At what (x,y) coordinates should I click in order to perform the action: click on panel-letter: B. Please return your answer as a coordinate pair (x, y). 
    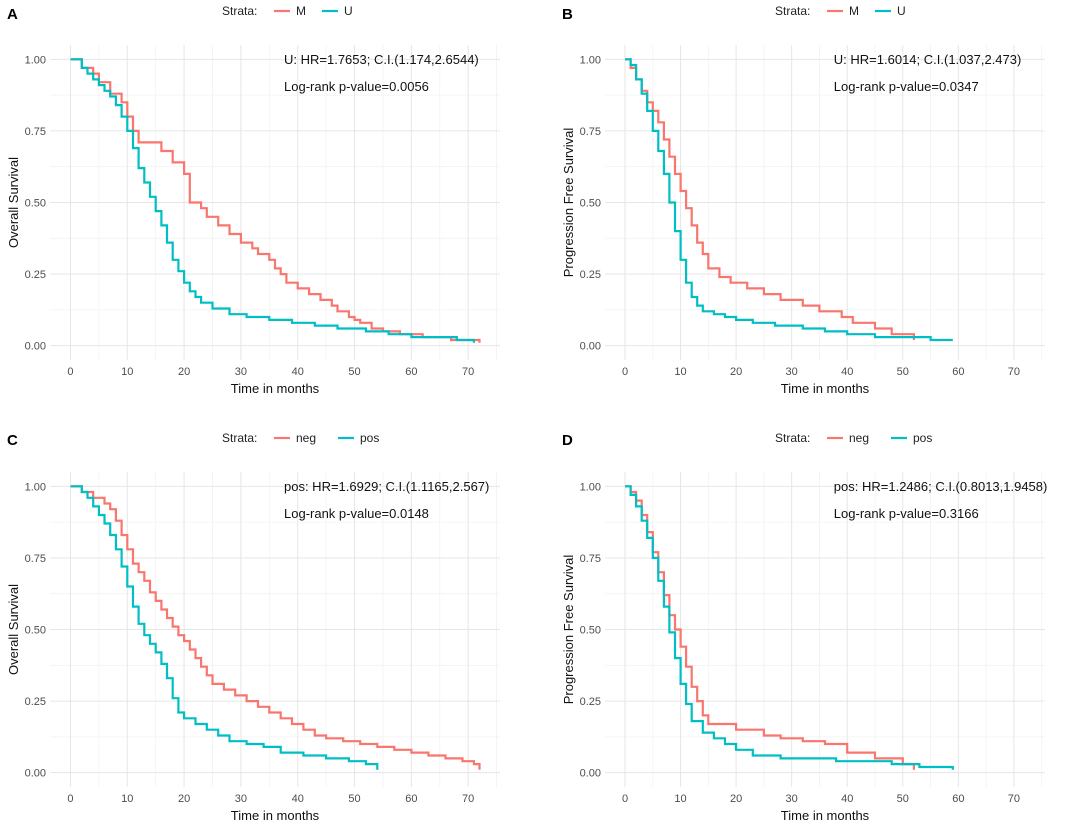
    Looking at the image, I should click on (567, 14).